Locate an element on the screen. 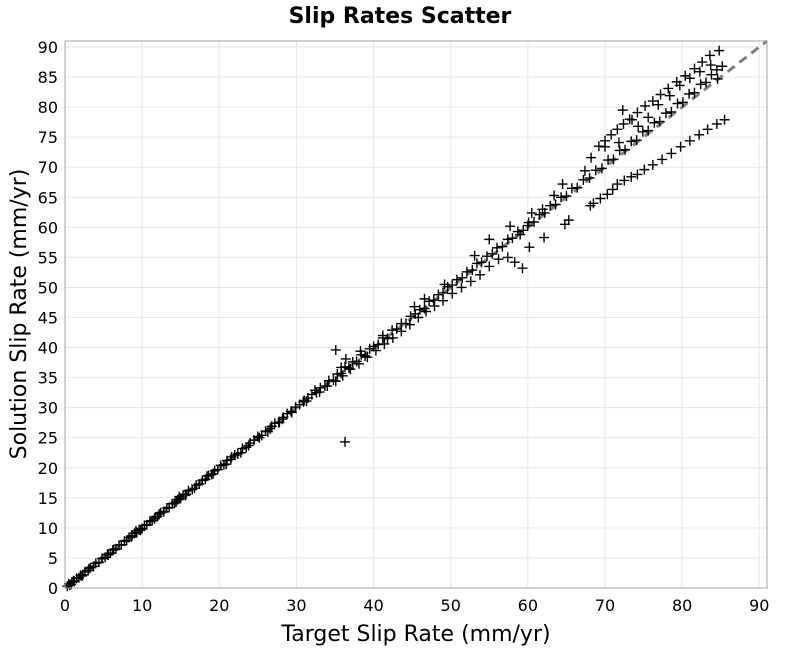  x-tick-labels: 0 10 20 30 40 50 60 70 80 90 is located at coordinates (415, 605).